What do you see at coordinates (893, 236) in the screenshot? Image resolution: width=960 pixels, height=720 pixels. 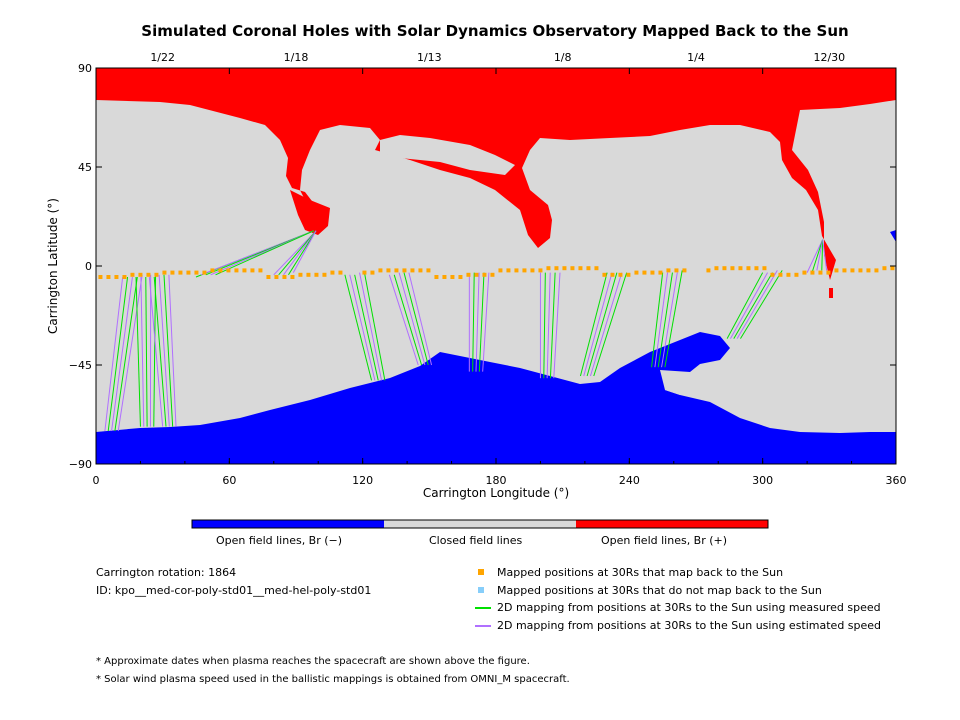 I see `east-negative-edge` at bounding box center [893, 236].